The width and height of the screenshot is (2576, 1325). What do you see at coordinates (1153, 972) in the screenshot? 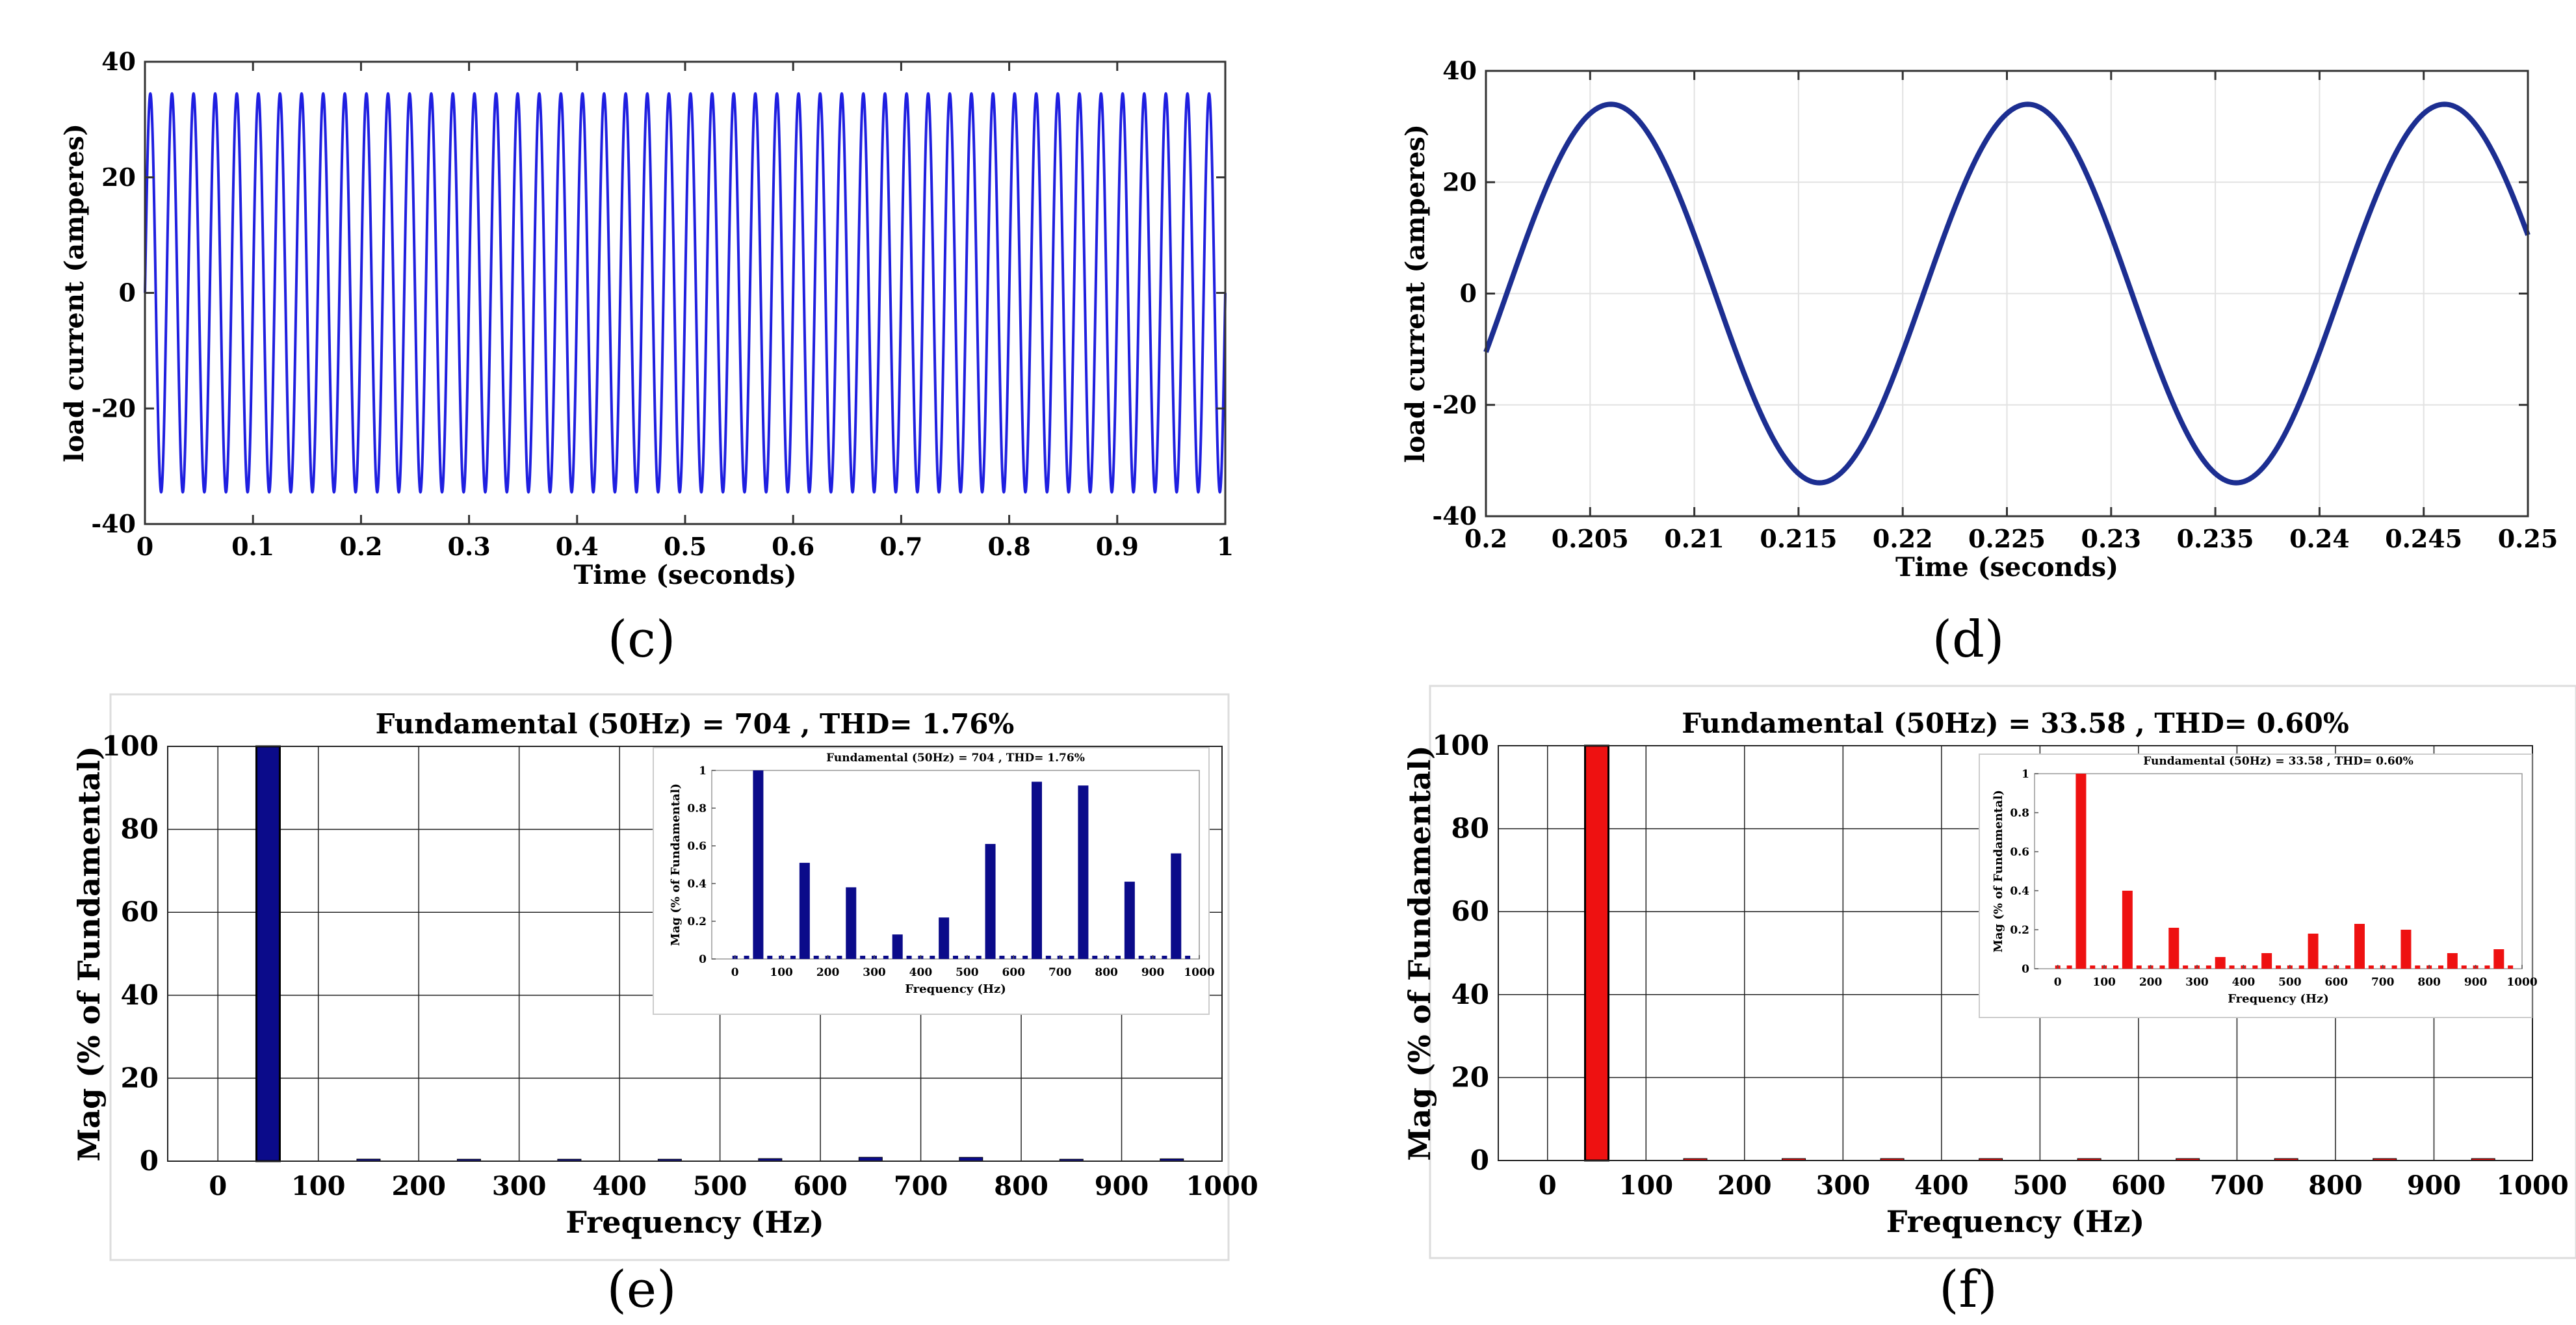
I see `inset-x-tick-label: 900` at bounding box center [1153, 972].